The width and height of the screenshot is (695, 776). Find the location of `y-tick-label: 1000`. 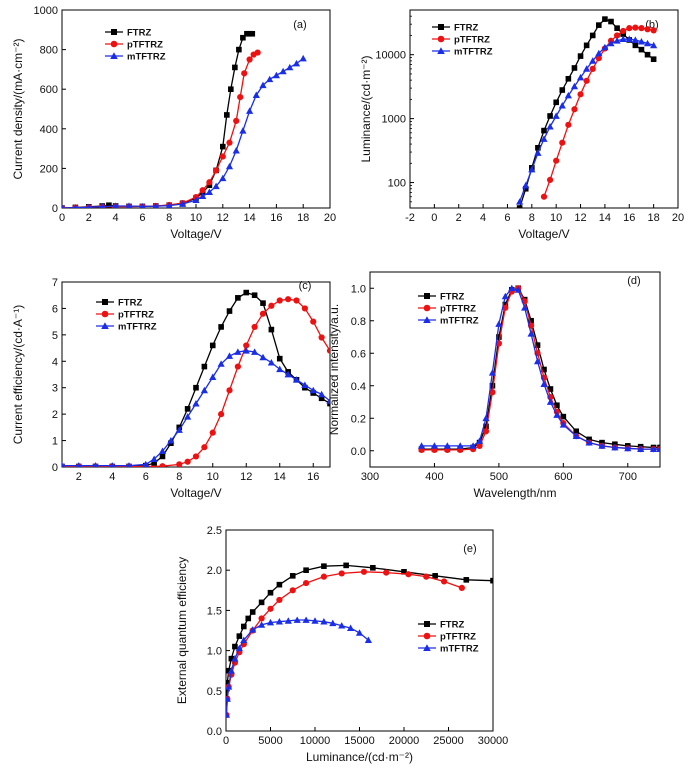

y-tick-label: 1000 is located at coordinates (46, 11).